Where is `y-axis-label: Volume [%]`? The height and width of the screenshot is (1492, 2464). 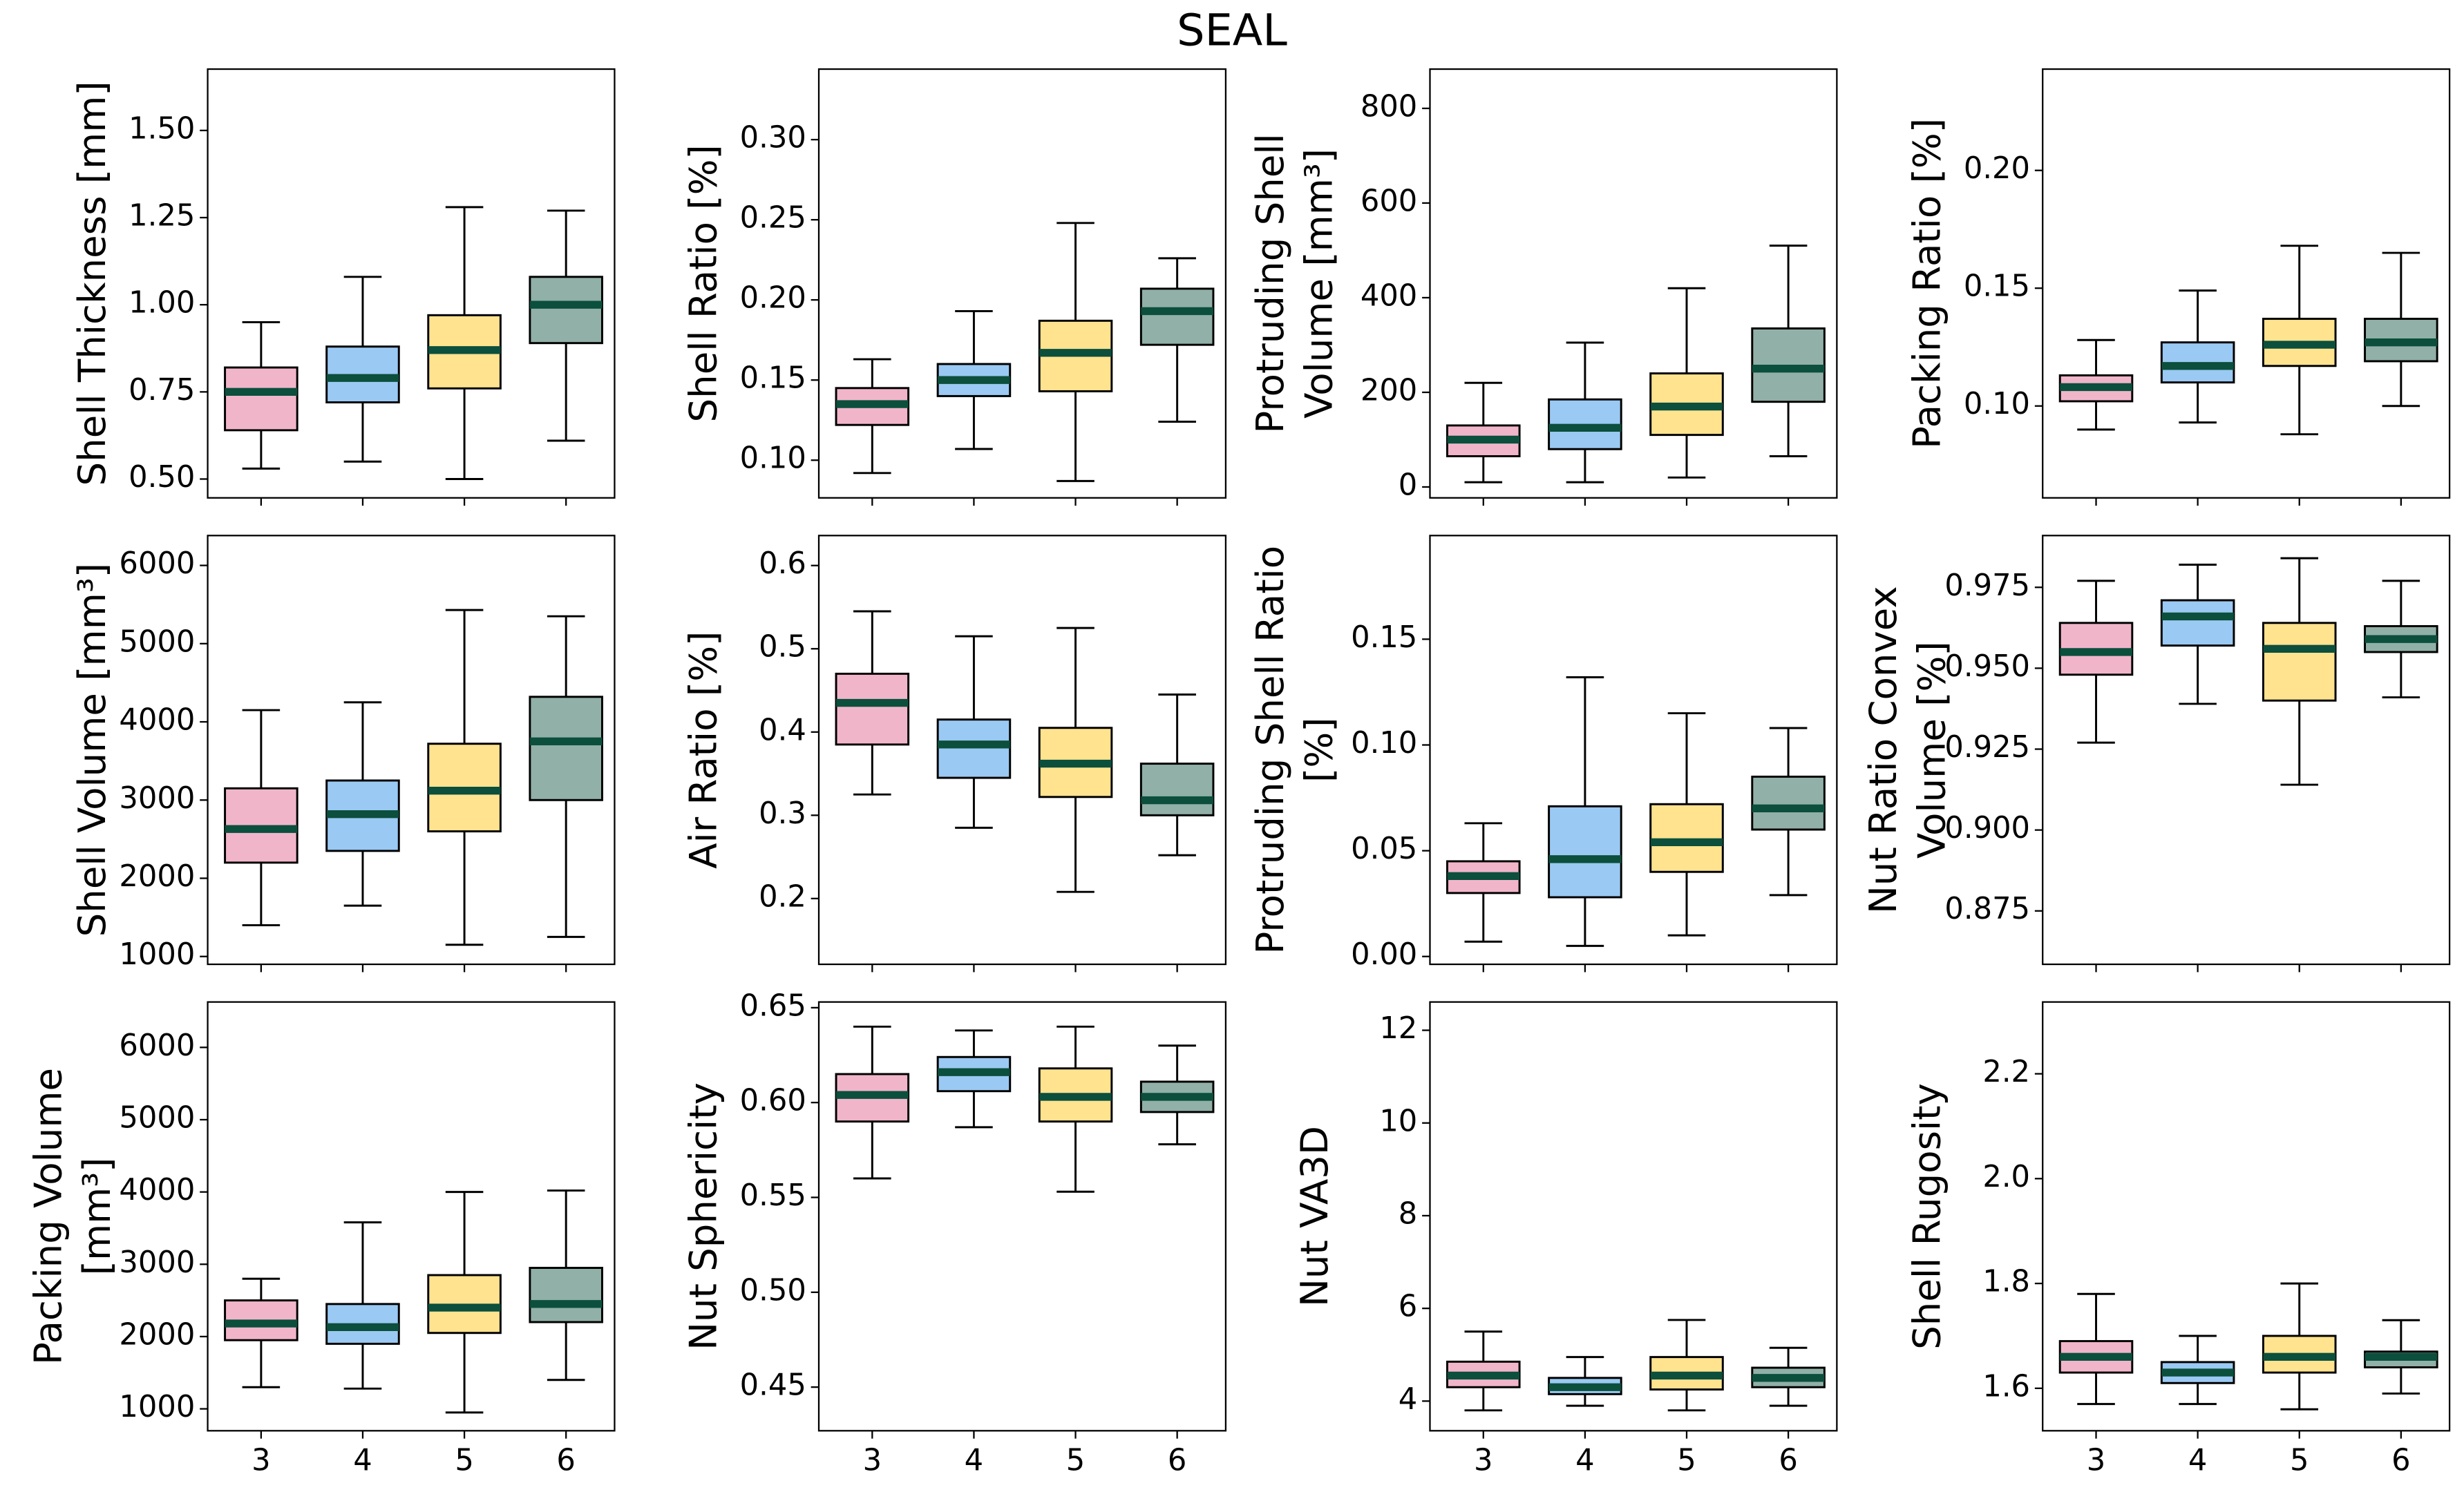
y-axis-label: Volume [%] is located at coordinates (1931, 750).